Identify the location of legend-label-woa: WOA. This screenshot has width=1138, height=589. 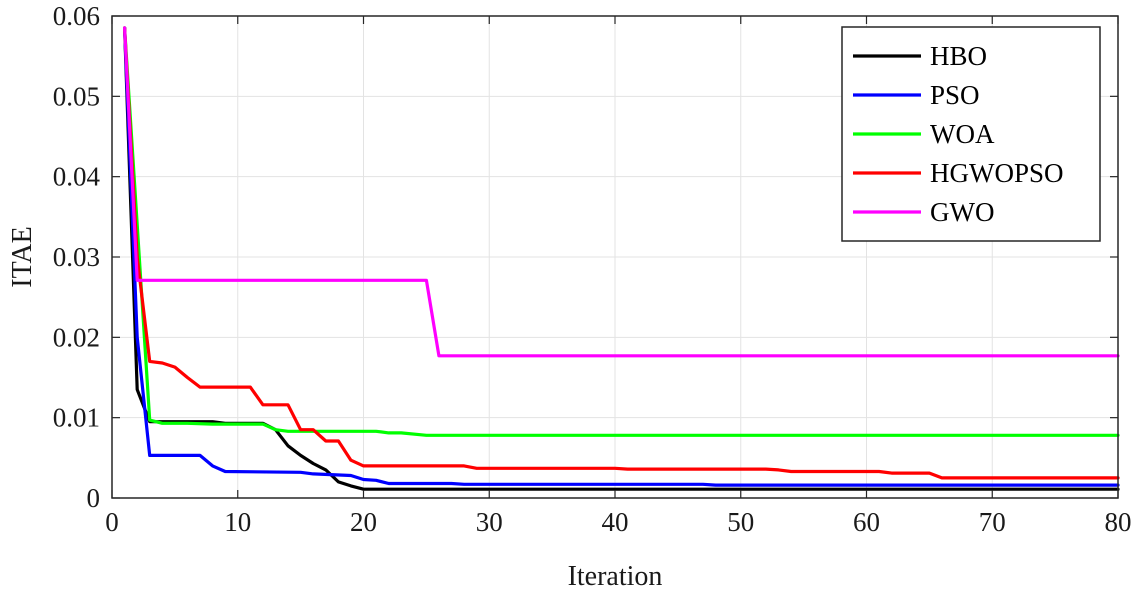
(962, 134).